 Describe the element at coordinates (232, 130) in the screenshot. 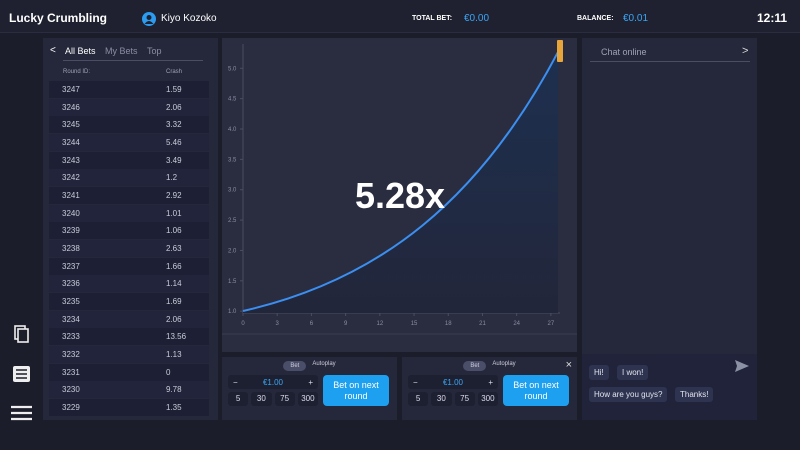

I see `y-tick-label: 4.0` at that location.